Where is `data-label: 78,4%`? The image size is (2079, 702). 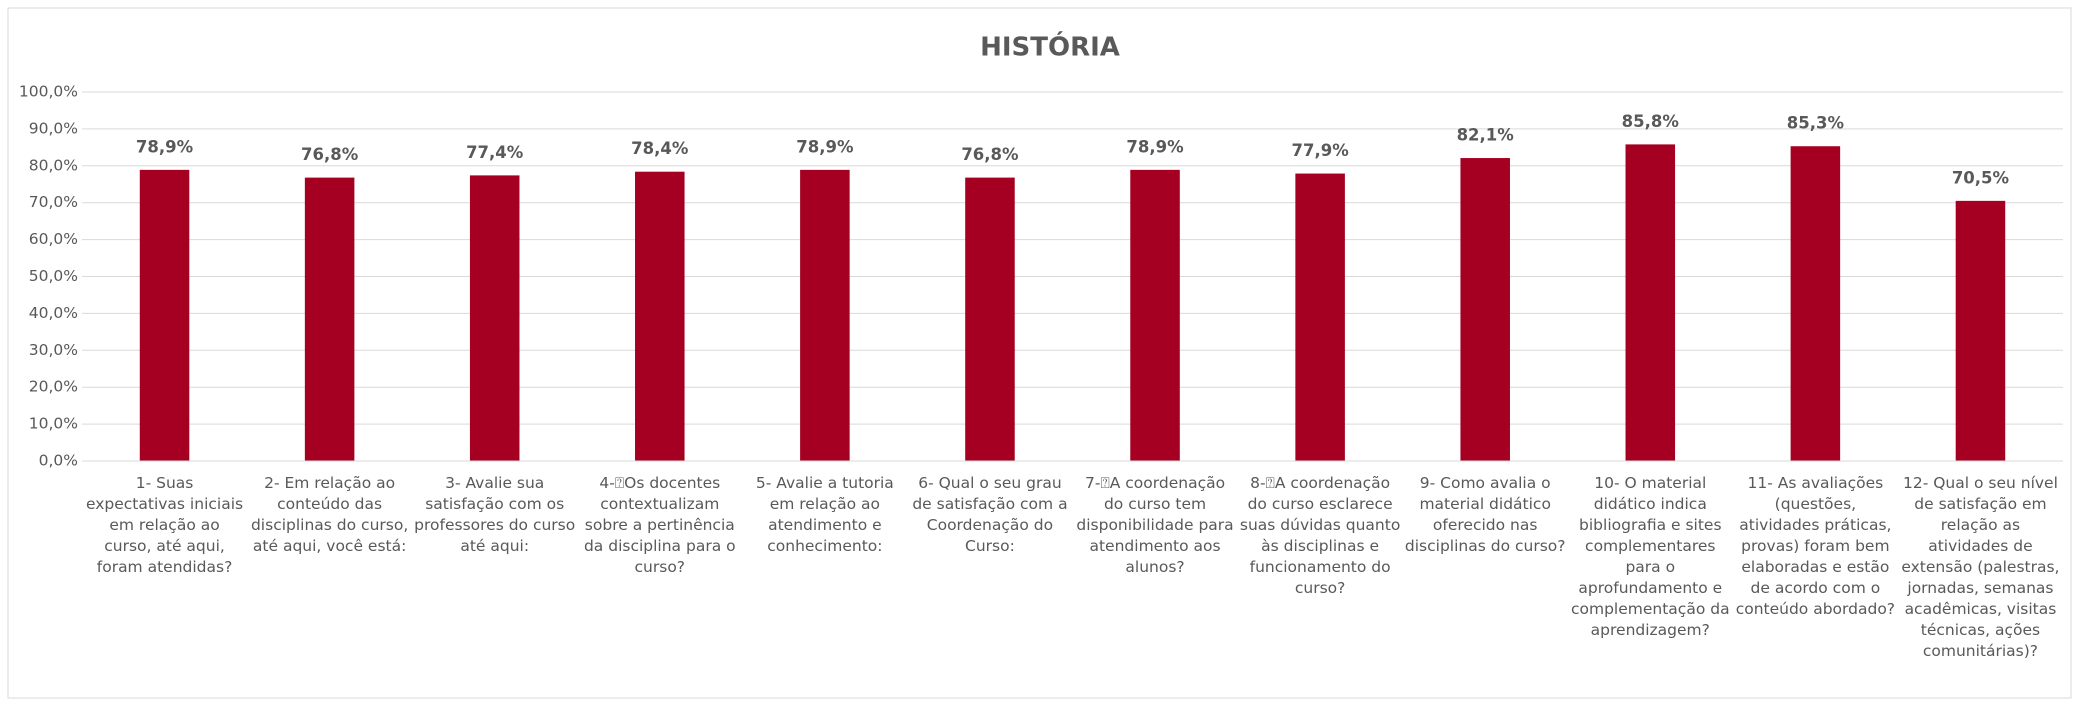 data-label: 78,4% is located at coordinates (660, 148).